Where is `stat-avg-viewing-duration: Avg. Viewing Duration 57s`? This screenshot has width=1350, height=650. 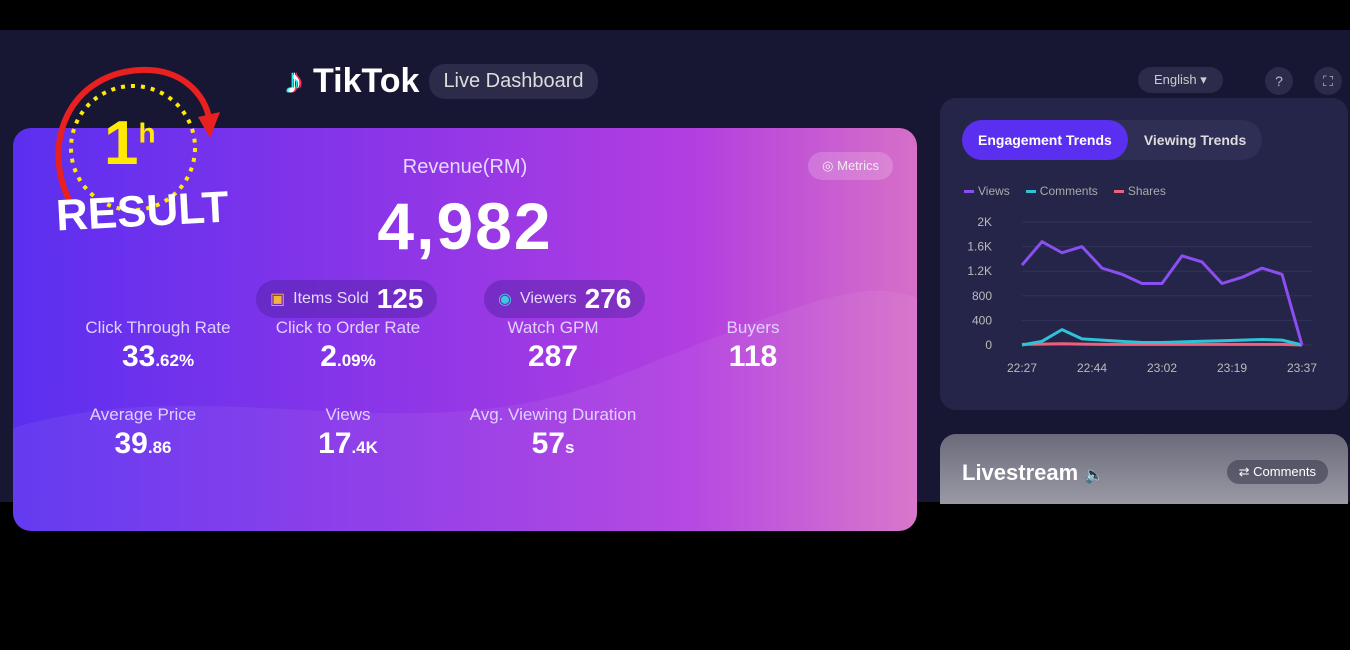
stat-avg-viewing-duration: Avg. Viewing Duration 57s is located at coordinates (553, 433).